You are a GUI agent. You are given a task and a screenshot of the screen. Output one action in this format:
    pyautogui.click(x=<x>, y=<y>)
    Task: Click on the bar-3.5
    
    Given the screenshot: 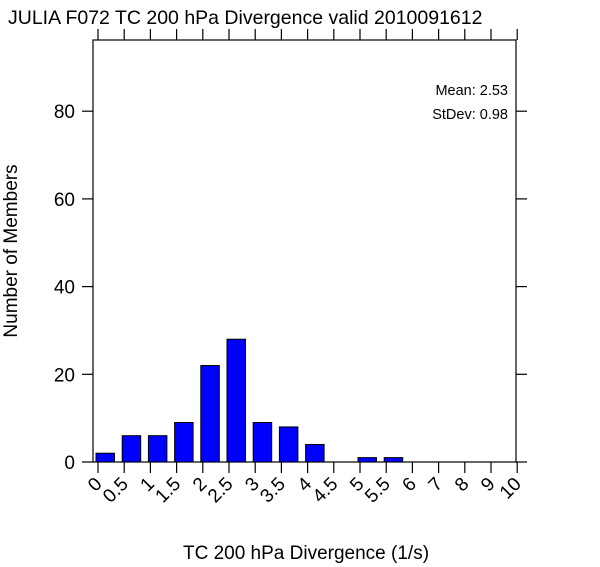 What is the action you would take?
    pyautogui.click(x=288, y=444)
    